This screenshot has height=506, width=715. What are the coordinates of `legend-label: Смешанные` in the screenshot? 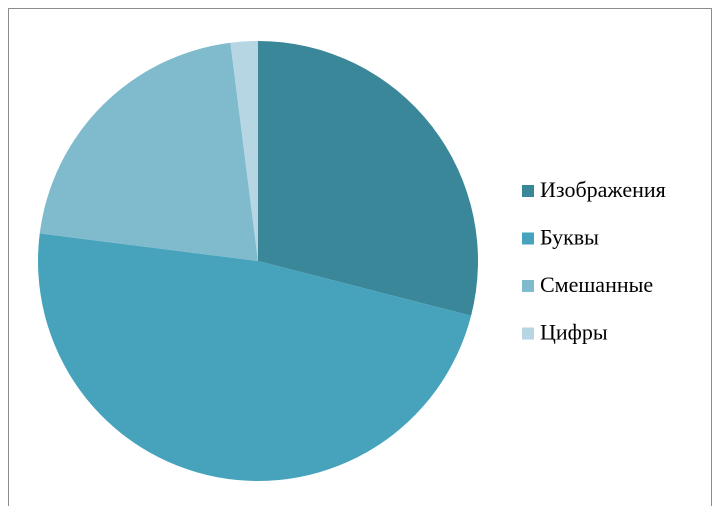 It's located at (596, 284).